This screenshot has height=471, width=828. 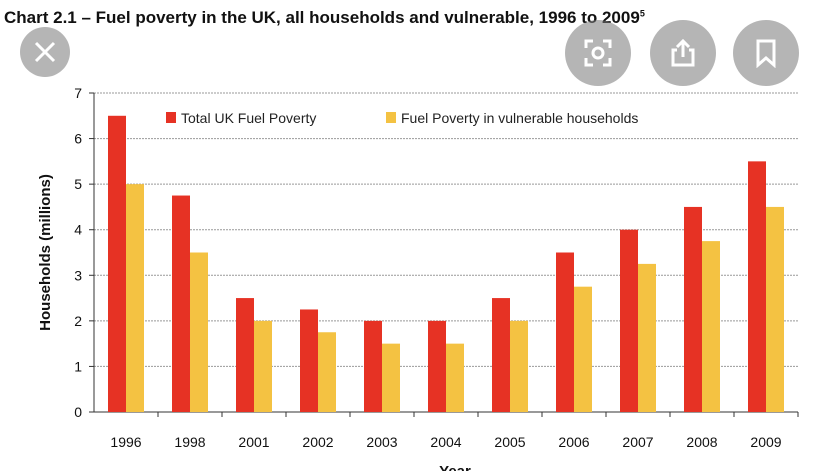 I want to click on x-tick-label: 2005, so click(x=509, y=442).